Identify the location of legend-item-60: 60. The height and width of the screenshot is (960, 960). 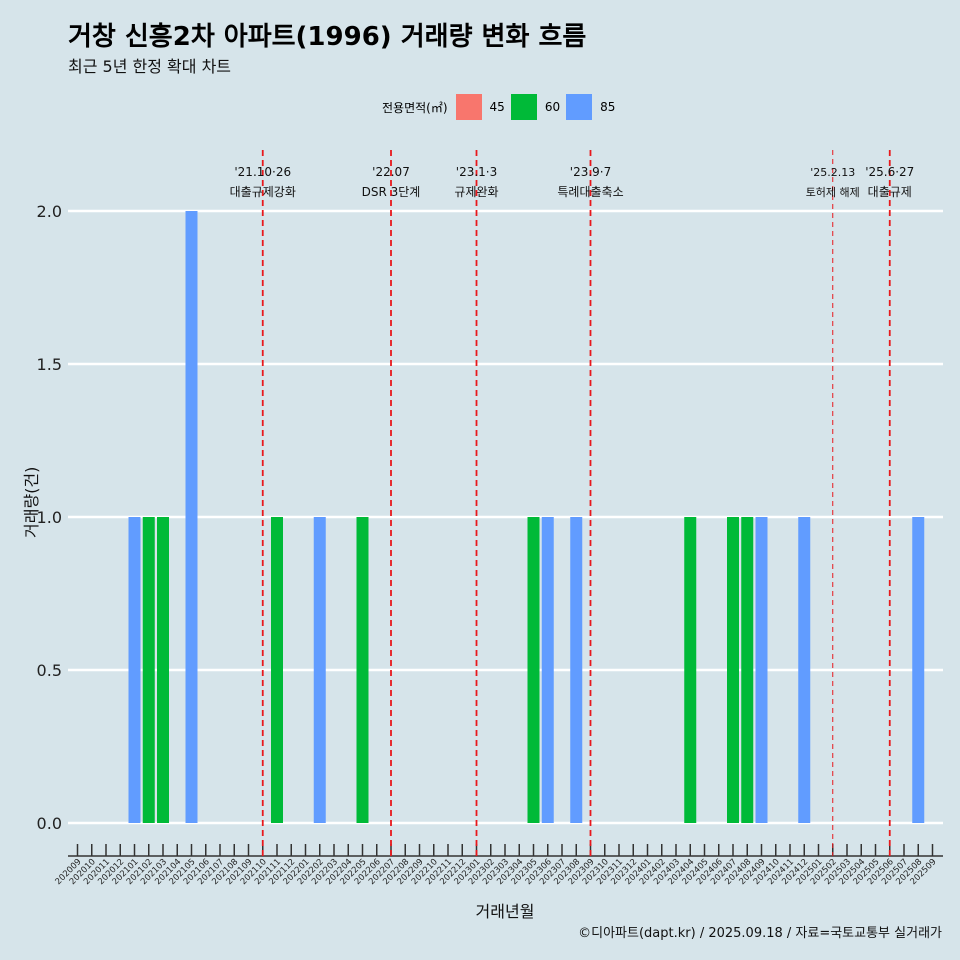
(535, 107).